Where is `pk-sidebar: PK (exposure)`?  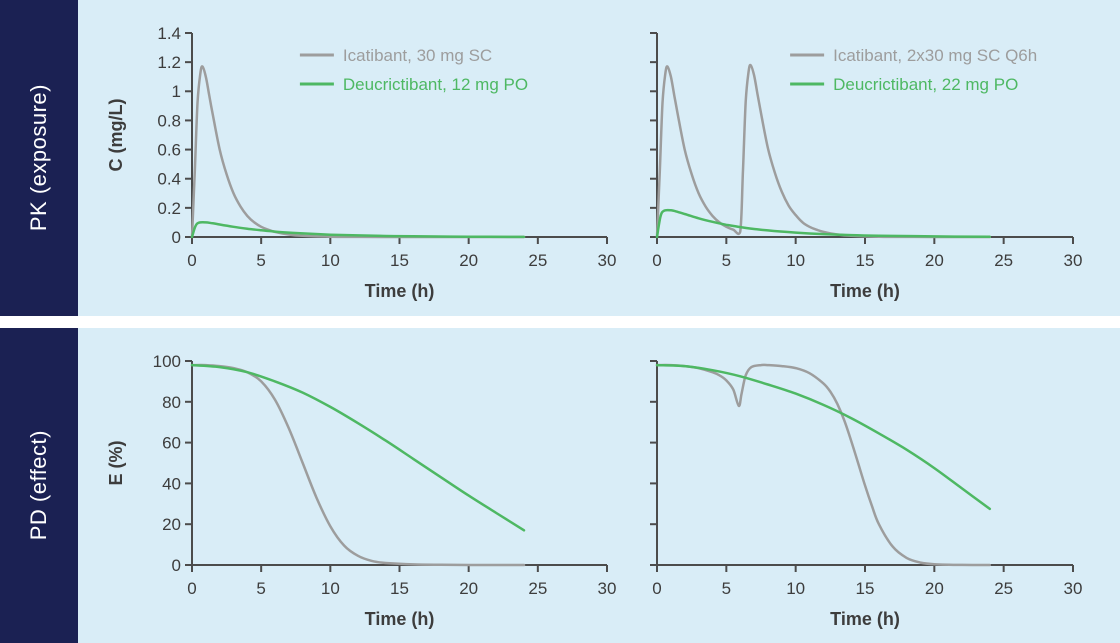
pk-sidebar: PK (exposure) is located at coordinates (39, 158).